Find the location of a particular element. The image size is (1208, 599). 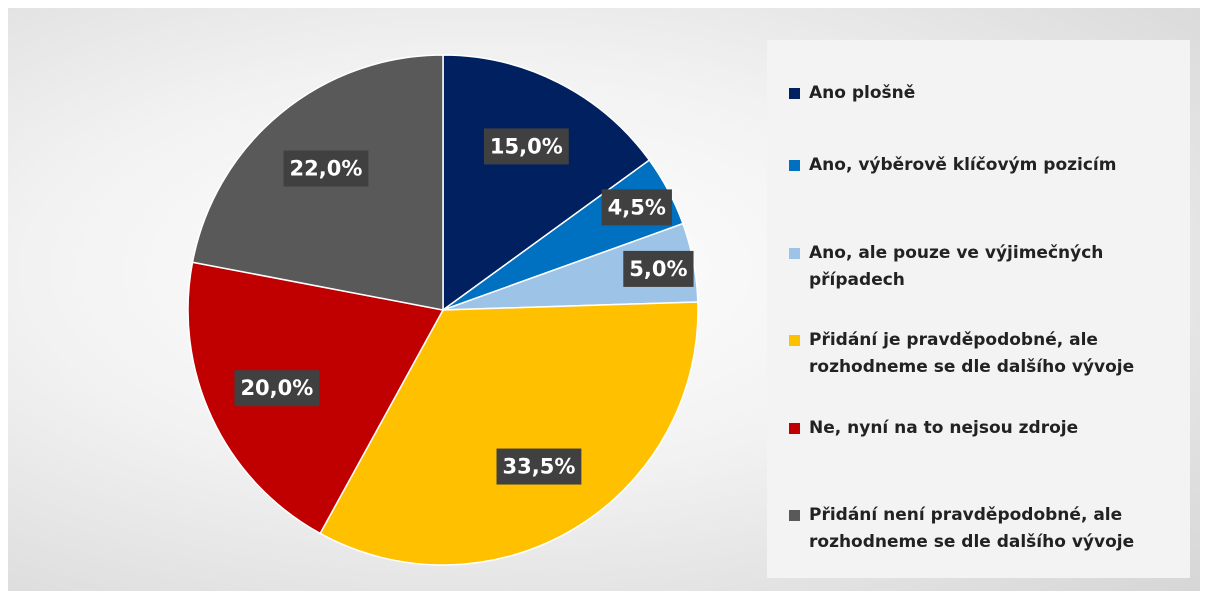

data-label: 22,0% is located at coordinates (326, 168).